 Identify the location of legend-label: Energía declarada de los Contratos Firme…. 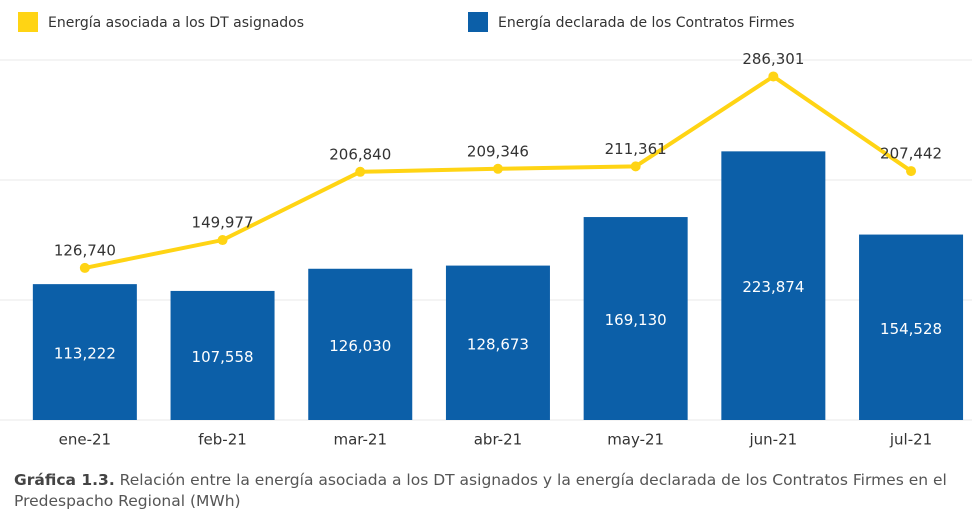
(646, 23).